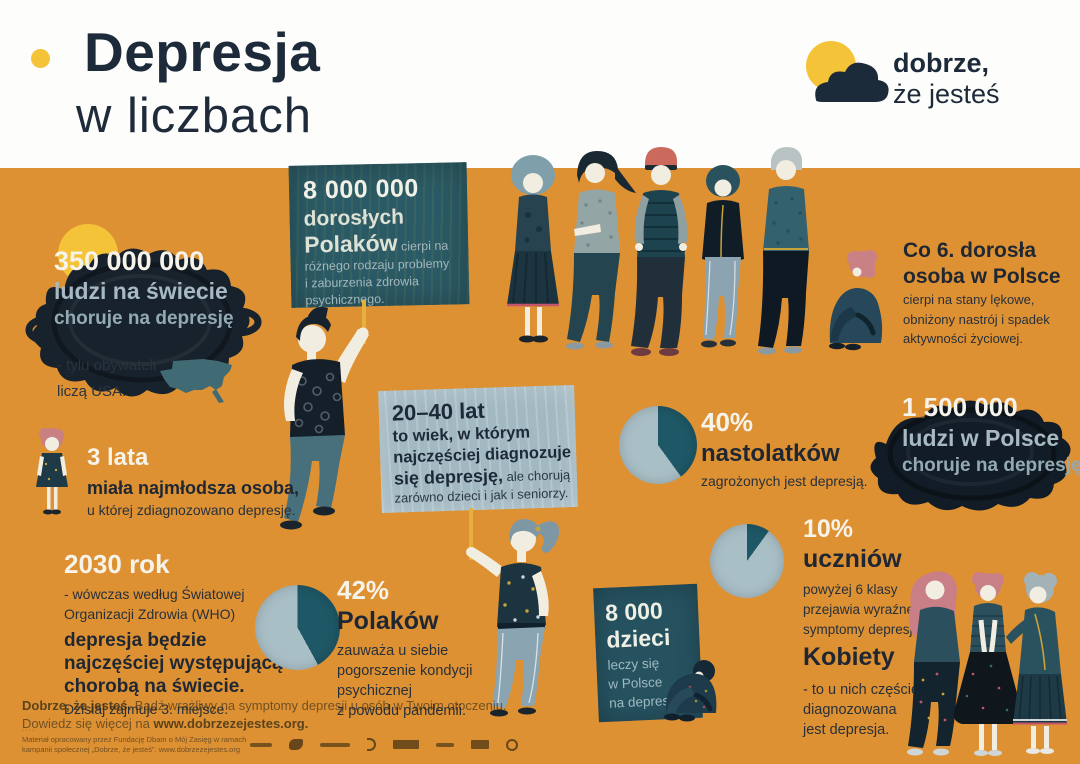 This screenshot has width=1080, height=764. Describe the element at coordinates (991, 465) in the screenshot. I see `poland-stat-line3: choruje na depresję.` at that location.